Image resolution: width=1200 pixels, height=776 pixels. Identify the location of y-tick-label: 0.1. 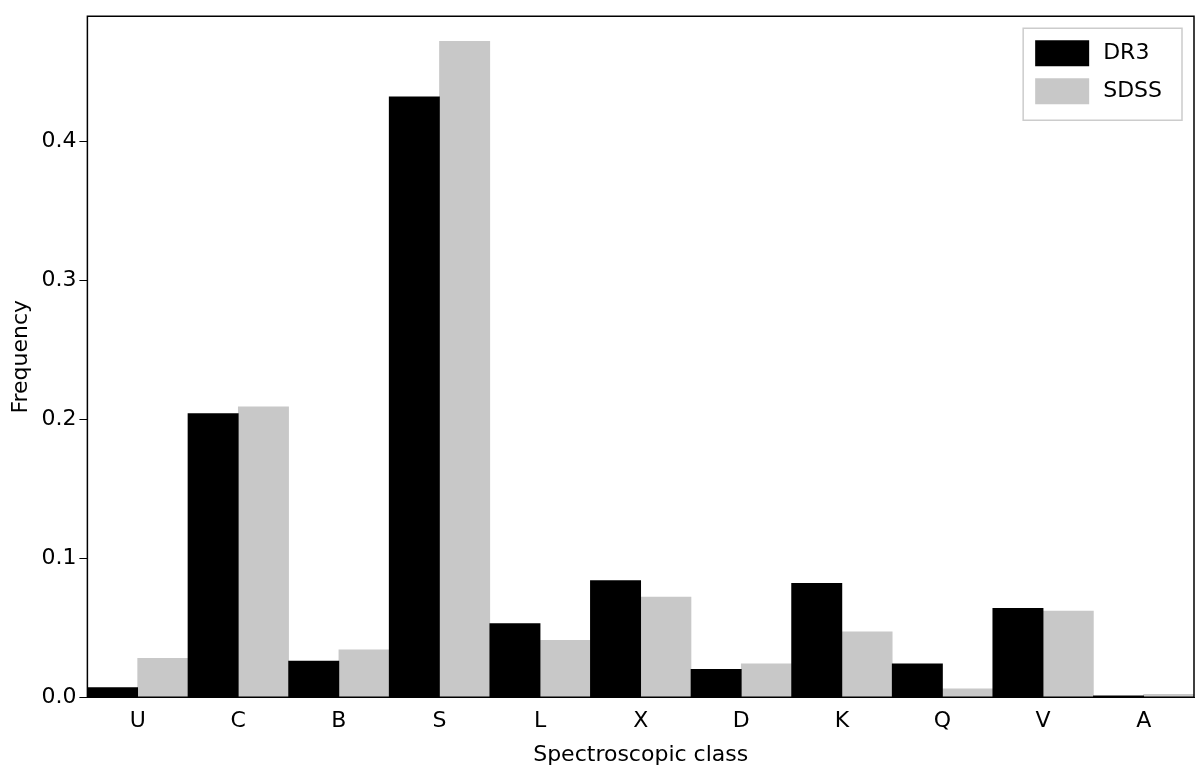
(59, 556).